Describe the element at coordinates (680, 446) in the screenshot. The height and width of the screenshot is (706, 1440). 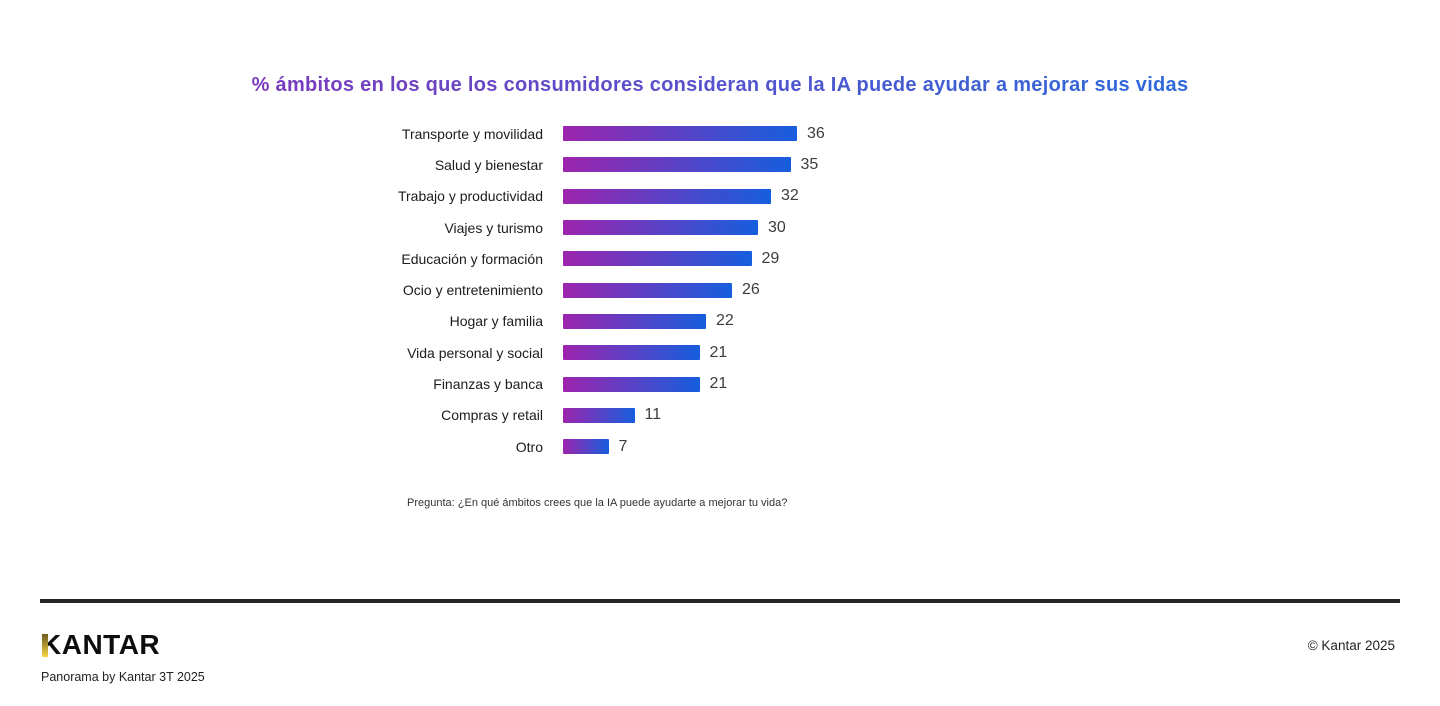
I see `bar-track: 7` at that location.